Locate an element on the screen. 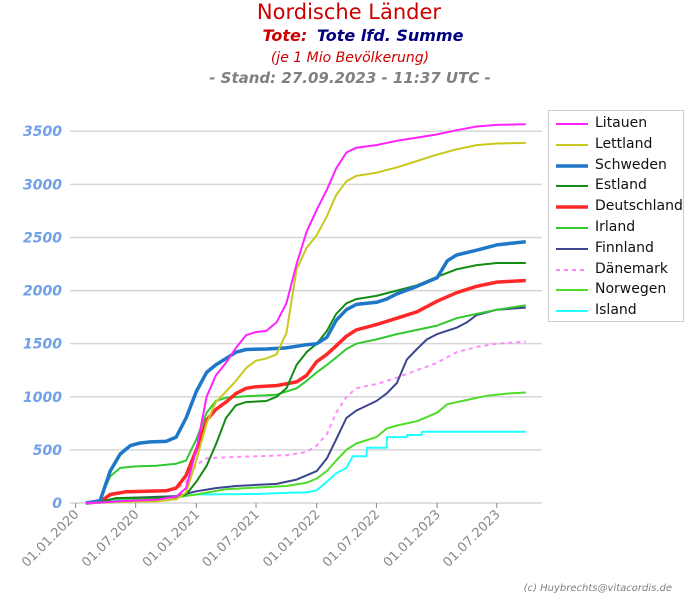  y-tick-label: 1000 is located at coordinates (42, 398).